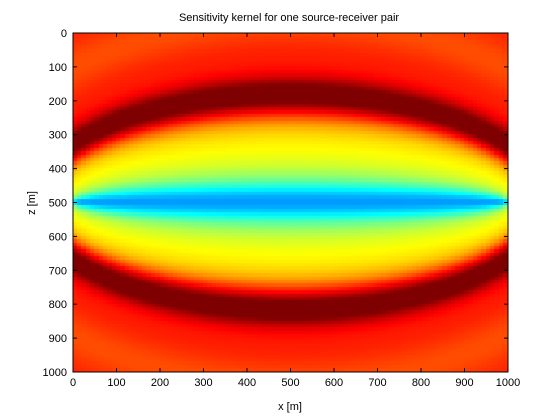 This screenshot has width=560, height=420. Describe the element at coordinates (55, 373) in the screenshot. I see `y-tick-label: 1000` at that location.